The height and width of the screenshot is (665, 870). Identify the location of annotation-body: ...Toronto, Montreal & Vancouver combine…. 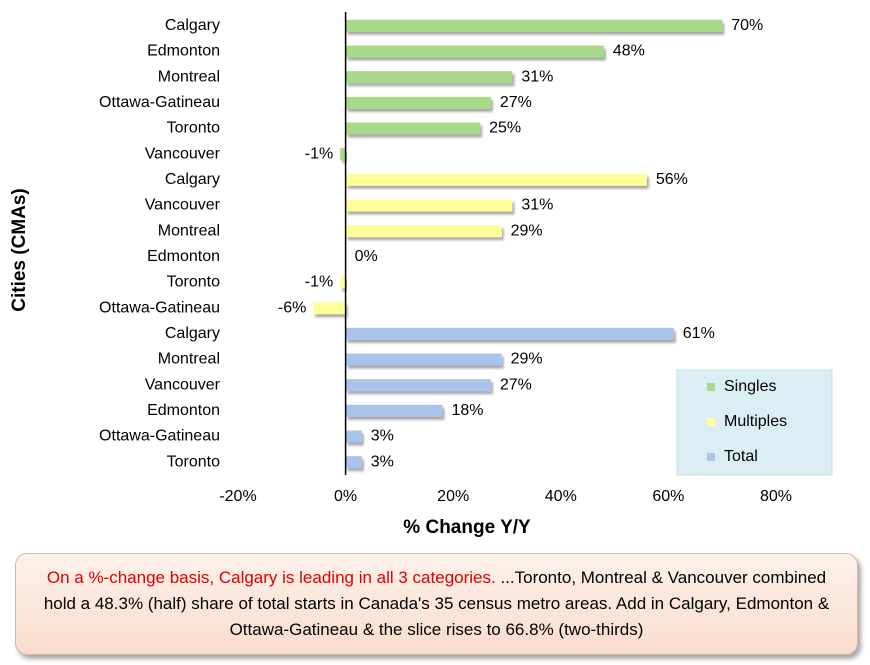
(436, 603).